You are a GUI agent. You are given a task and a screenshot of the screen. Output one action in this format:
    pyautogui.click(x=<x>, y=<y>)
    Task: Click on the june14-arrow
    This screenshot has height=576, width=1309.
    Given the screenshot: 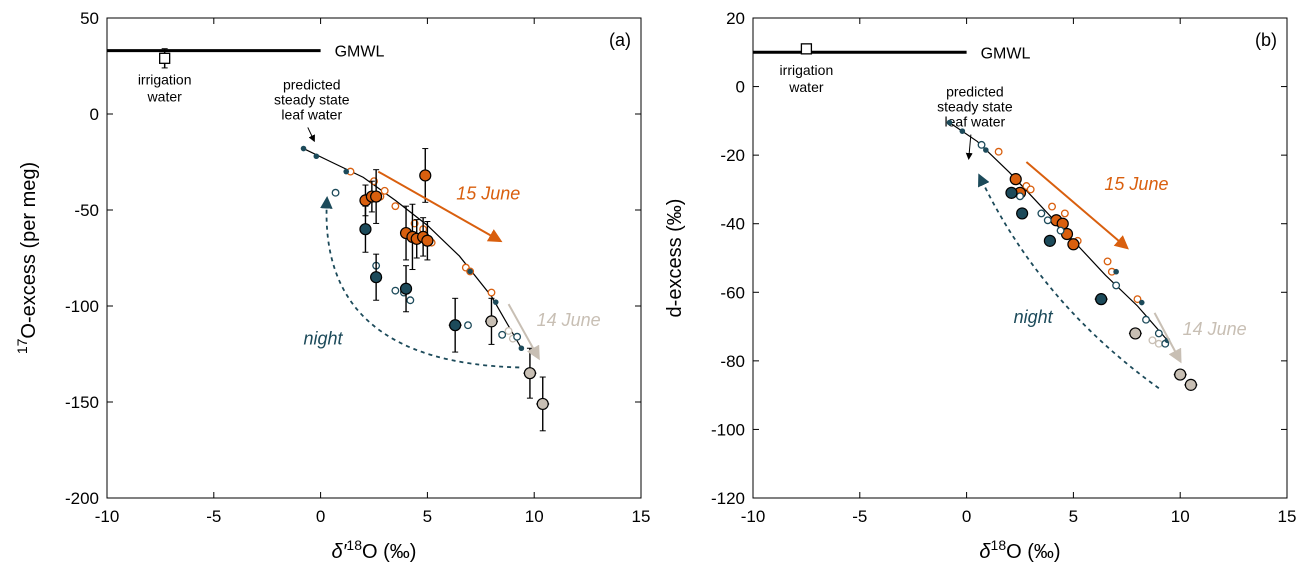 What is the action you would take?
    pyautogui.click(x=523, y=332)
    